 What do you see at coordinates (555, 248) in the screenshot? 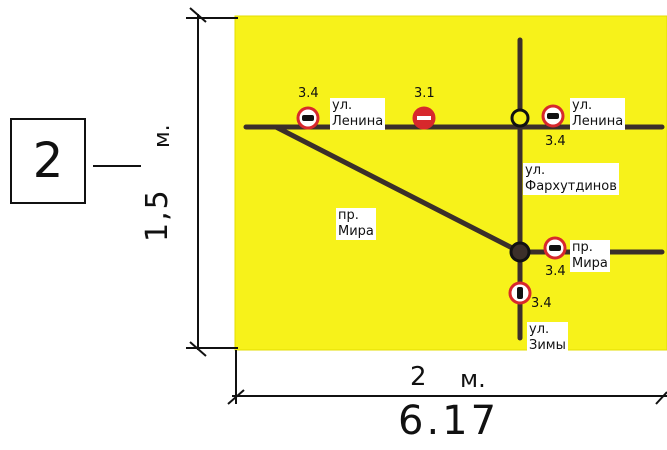
I see `sign-3-4-mira` at bounding box center [555, 248].